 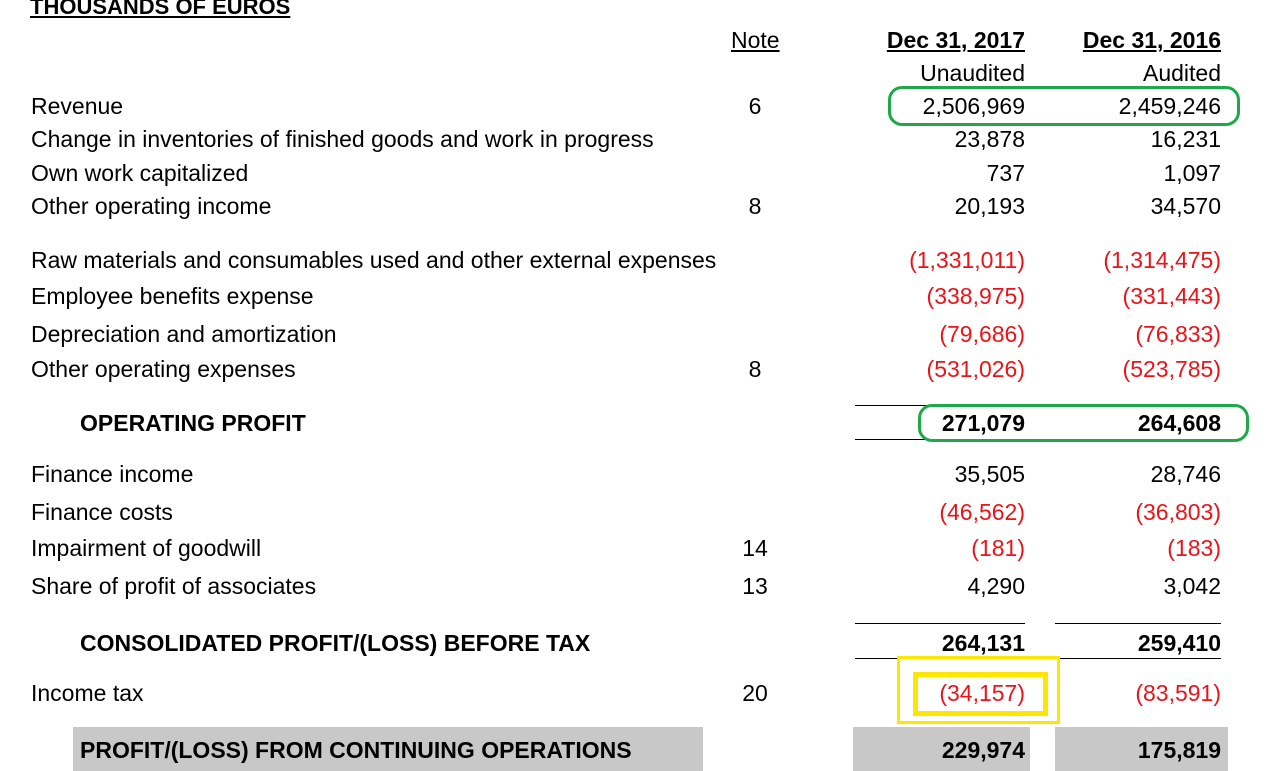 I want to click on row-label: Depreciation and amortization, so click(x=184, y=334).